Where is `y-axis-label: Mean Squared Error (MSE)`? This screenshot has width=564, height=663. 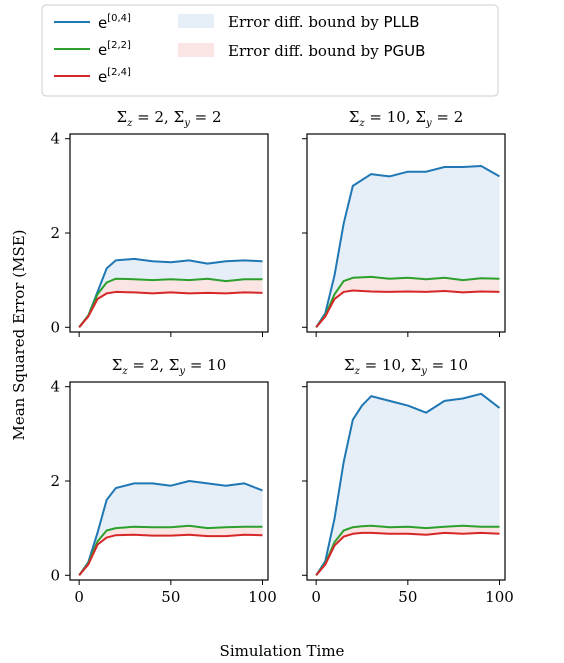 y-axis-label: Mean Squared Error (MSE) is located at coordinates (19, 334).